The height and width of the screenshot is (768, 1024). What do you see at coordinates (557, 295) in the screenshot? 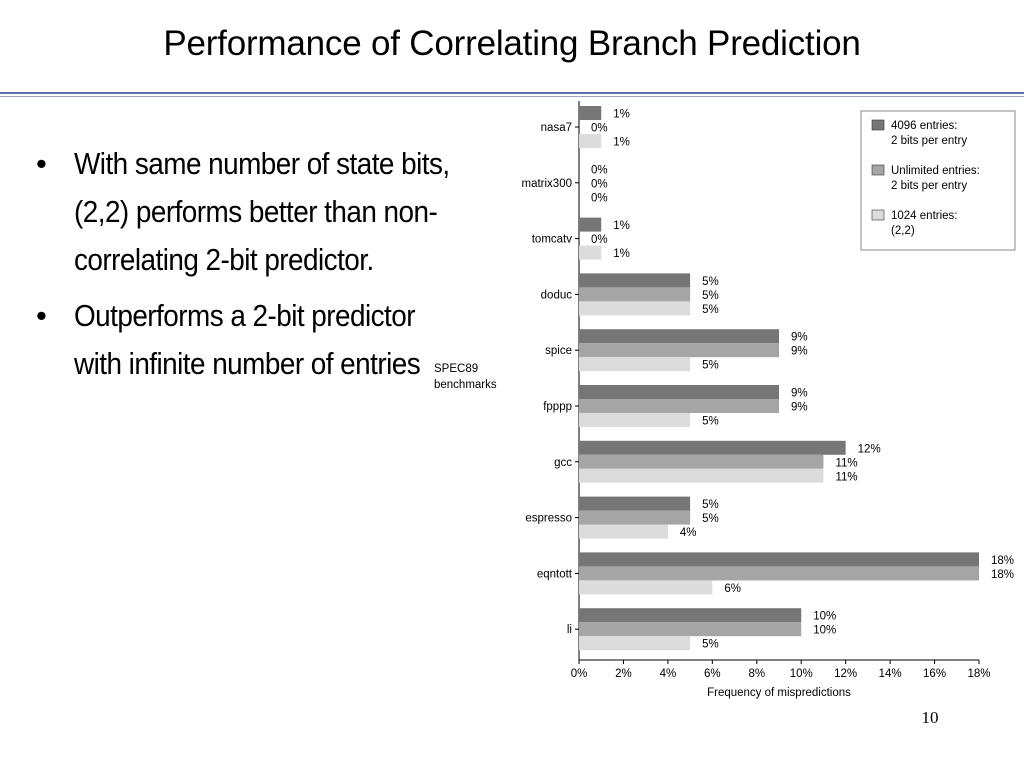
I see `category-label: doduc` at bounding box center [557, 295].